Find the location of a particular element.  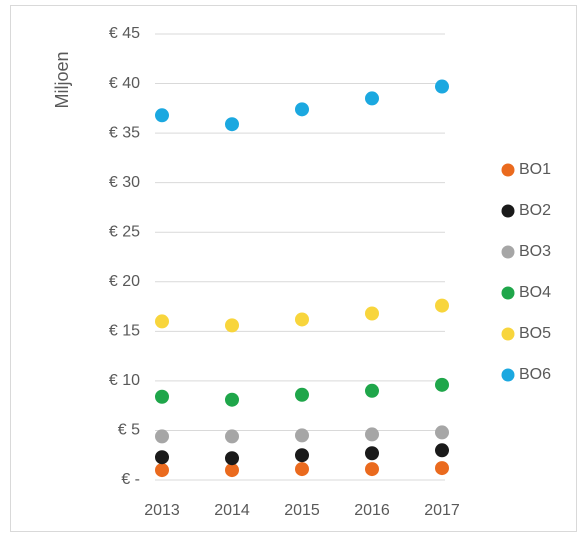

x-tick-label: 2017 is located at coordinates (442, 510).